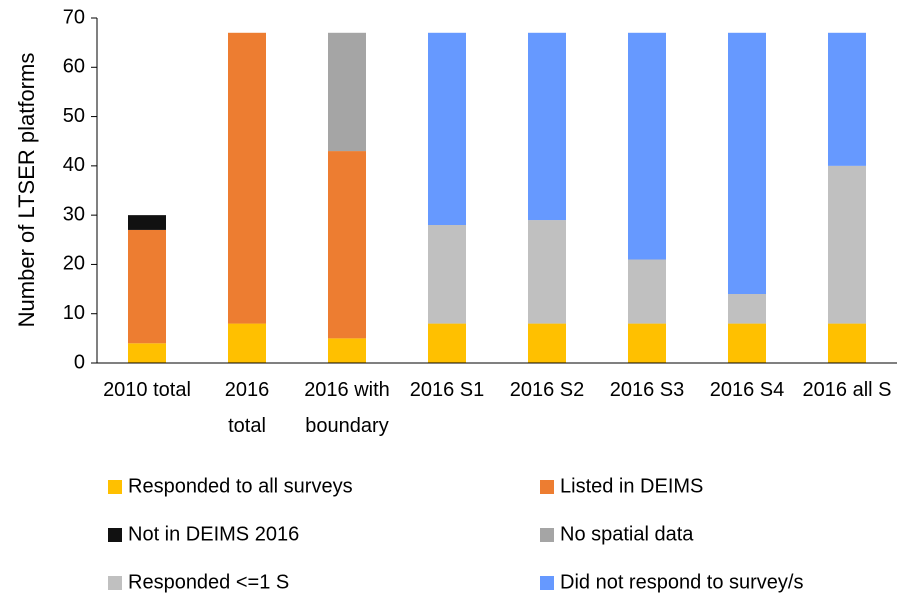 This screenshot has width=912, height=597. What do you see at coordinates (74, 116) in the screenshot?
I see `y-tick-label: 50` at bounding box center [74, 116].